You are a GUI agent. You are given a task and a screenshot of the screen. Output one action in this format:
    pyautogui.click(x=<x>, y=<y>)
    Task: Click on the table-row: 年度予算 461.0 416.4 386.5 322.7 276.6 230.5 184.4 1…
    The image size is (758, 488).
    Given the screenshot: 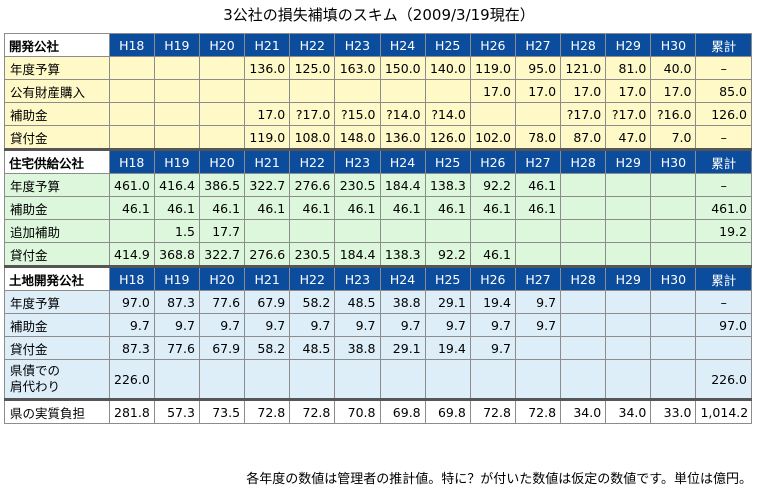 What is the action you would take?
    pyautogui.click(x=378, y=185)
    